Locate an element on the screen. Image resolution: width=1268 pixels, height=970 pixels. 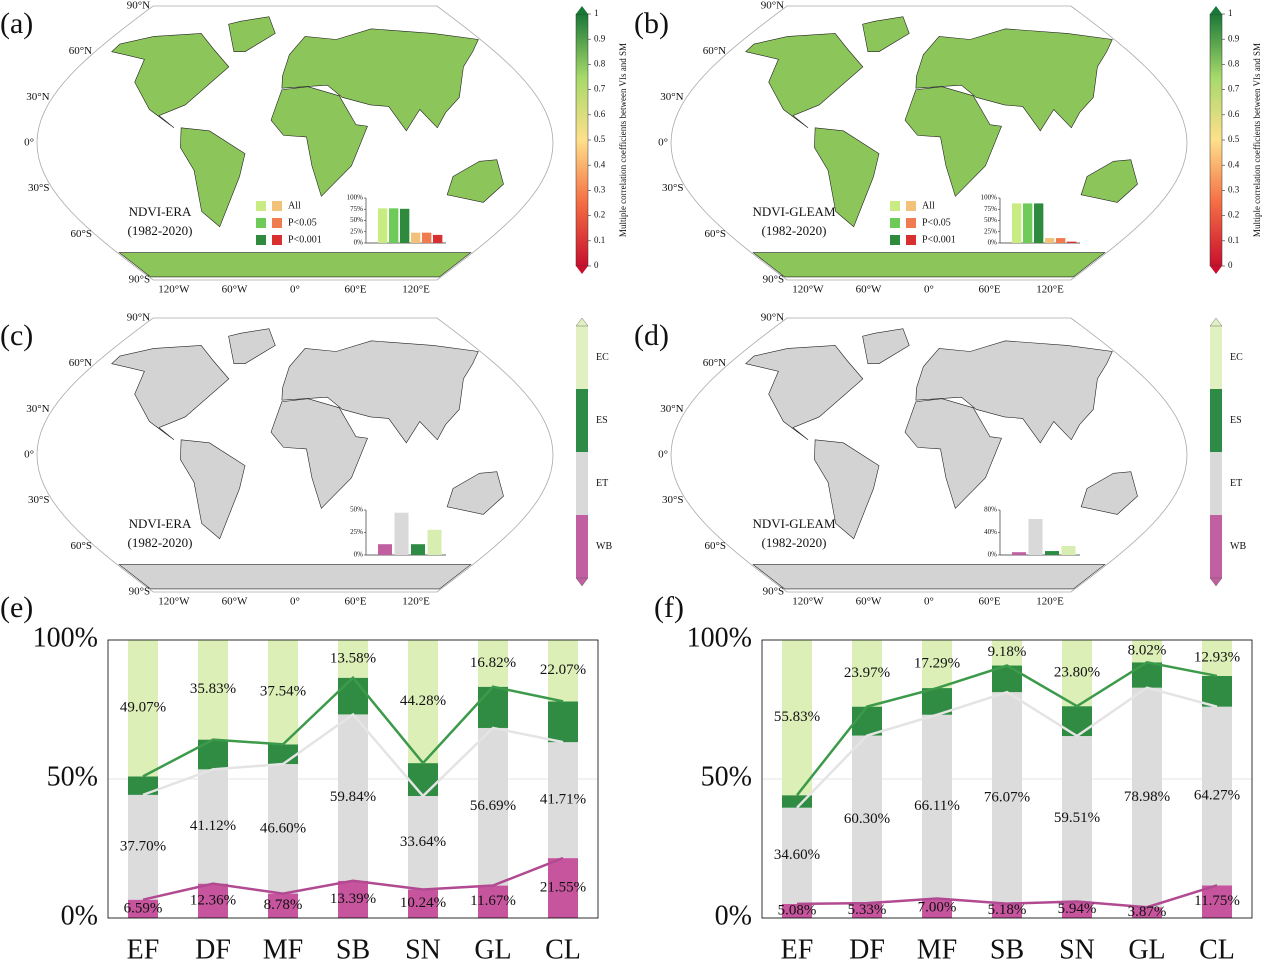
inset-tick-label: 100% is located at coordinates (989, 198).